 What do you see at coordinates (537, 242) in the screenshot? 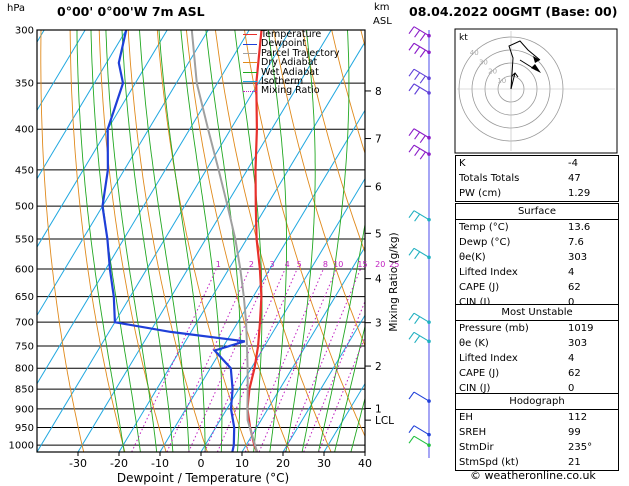
I see `surface-row: Dewp (°C) 7.6` at bounding box center [537, 242].